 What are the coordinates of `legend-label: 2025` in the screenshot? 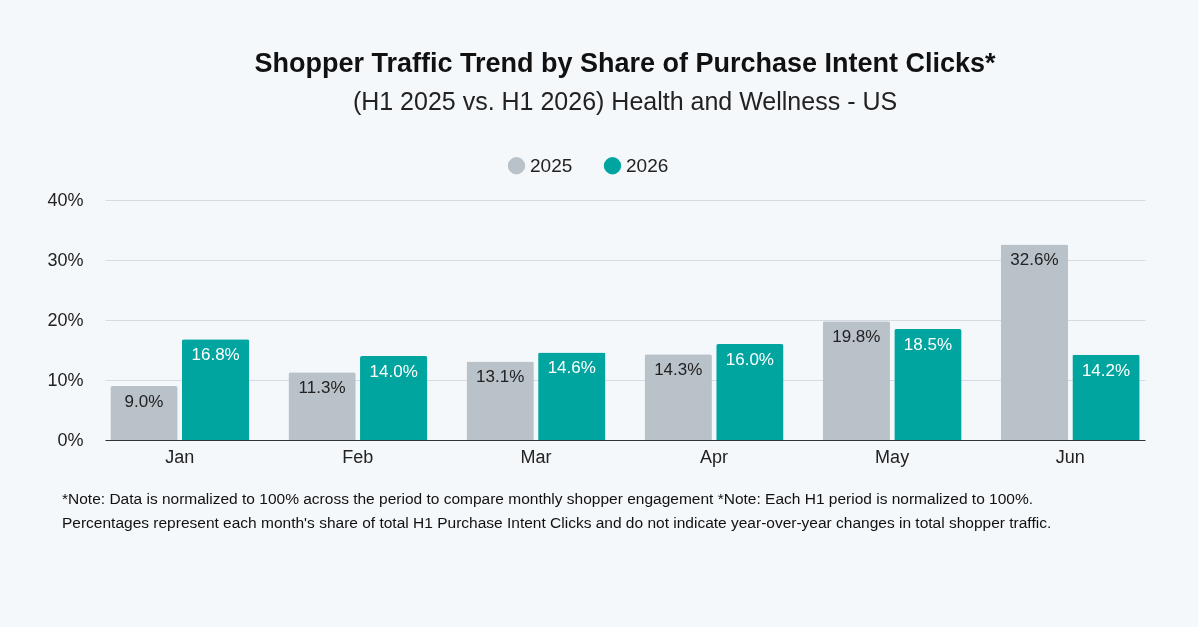 It's located at (551, 165).